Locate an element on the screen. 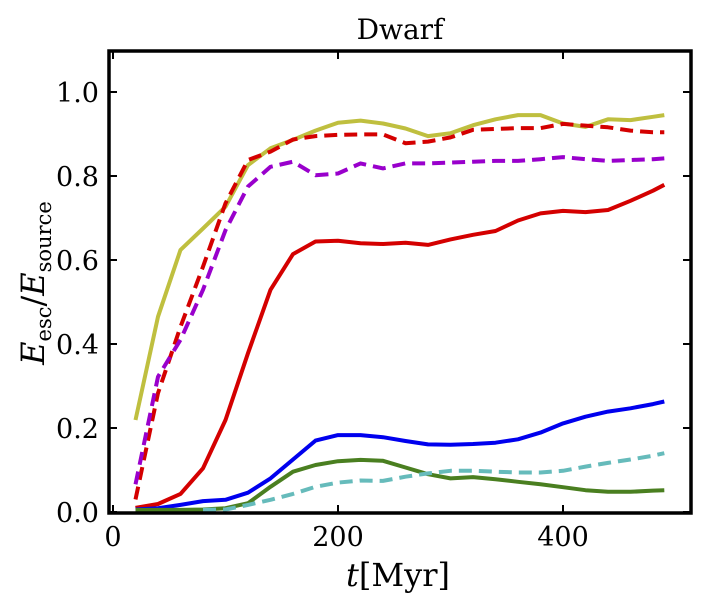  x-tick-label: 400 is located at coordinates (563, 537).